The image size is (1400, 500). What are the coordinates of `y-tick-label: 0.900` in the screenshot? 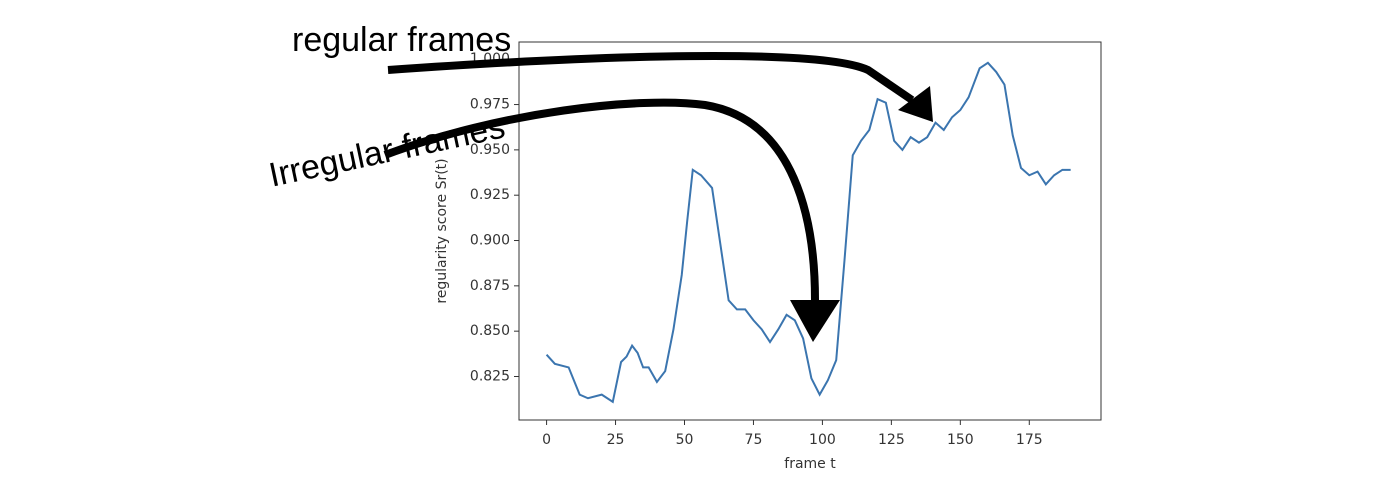 It's located at (490, 241).